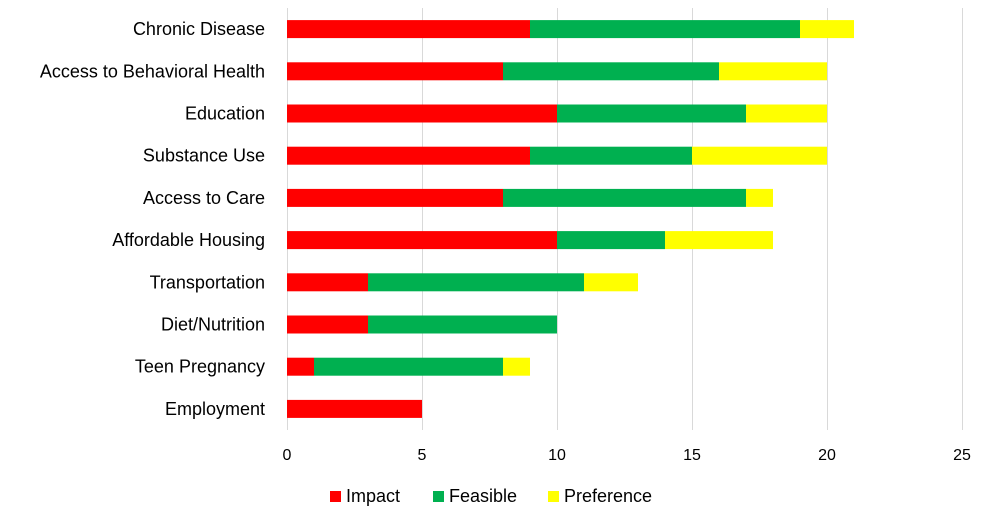  I want to click on x-tick-label: 0, so click(287, 455).